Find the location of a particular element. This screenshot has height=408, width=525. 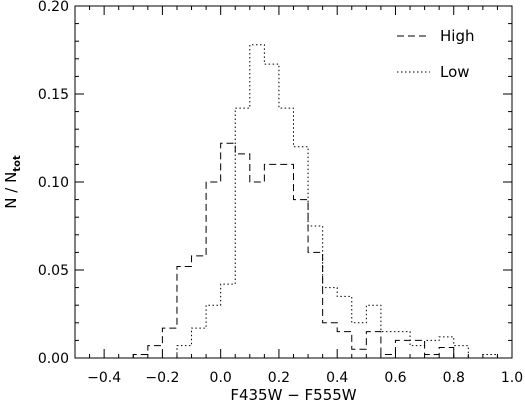

y-axis-label: N / Ntot is located at coordinates (12, 182).